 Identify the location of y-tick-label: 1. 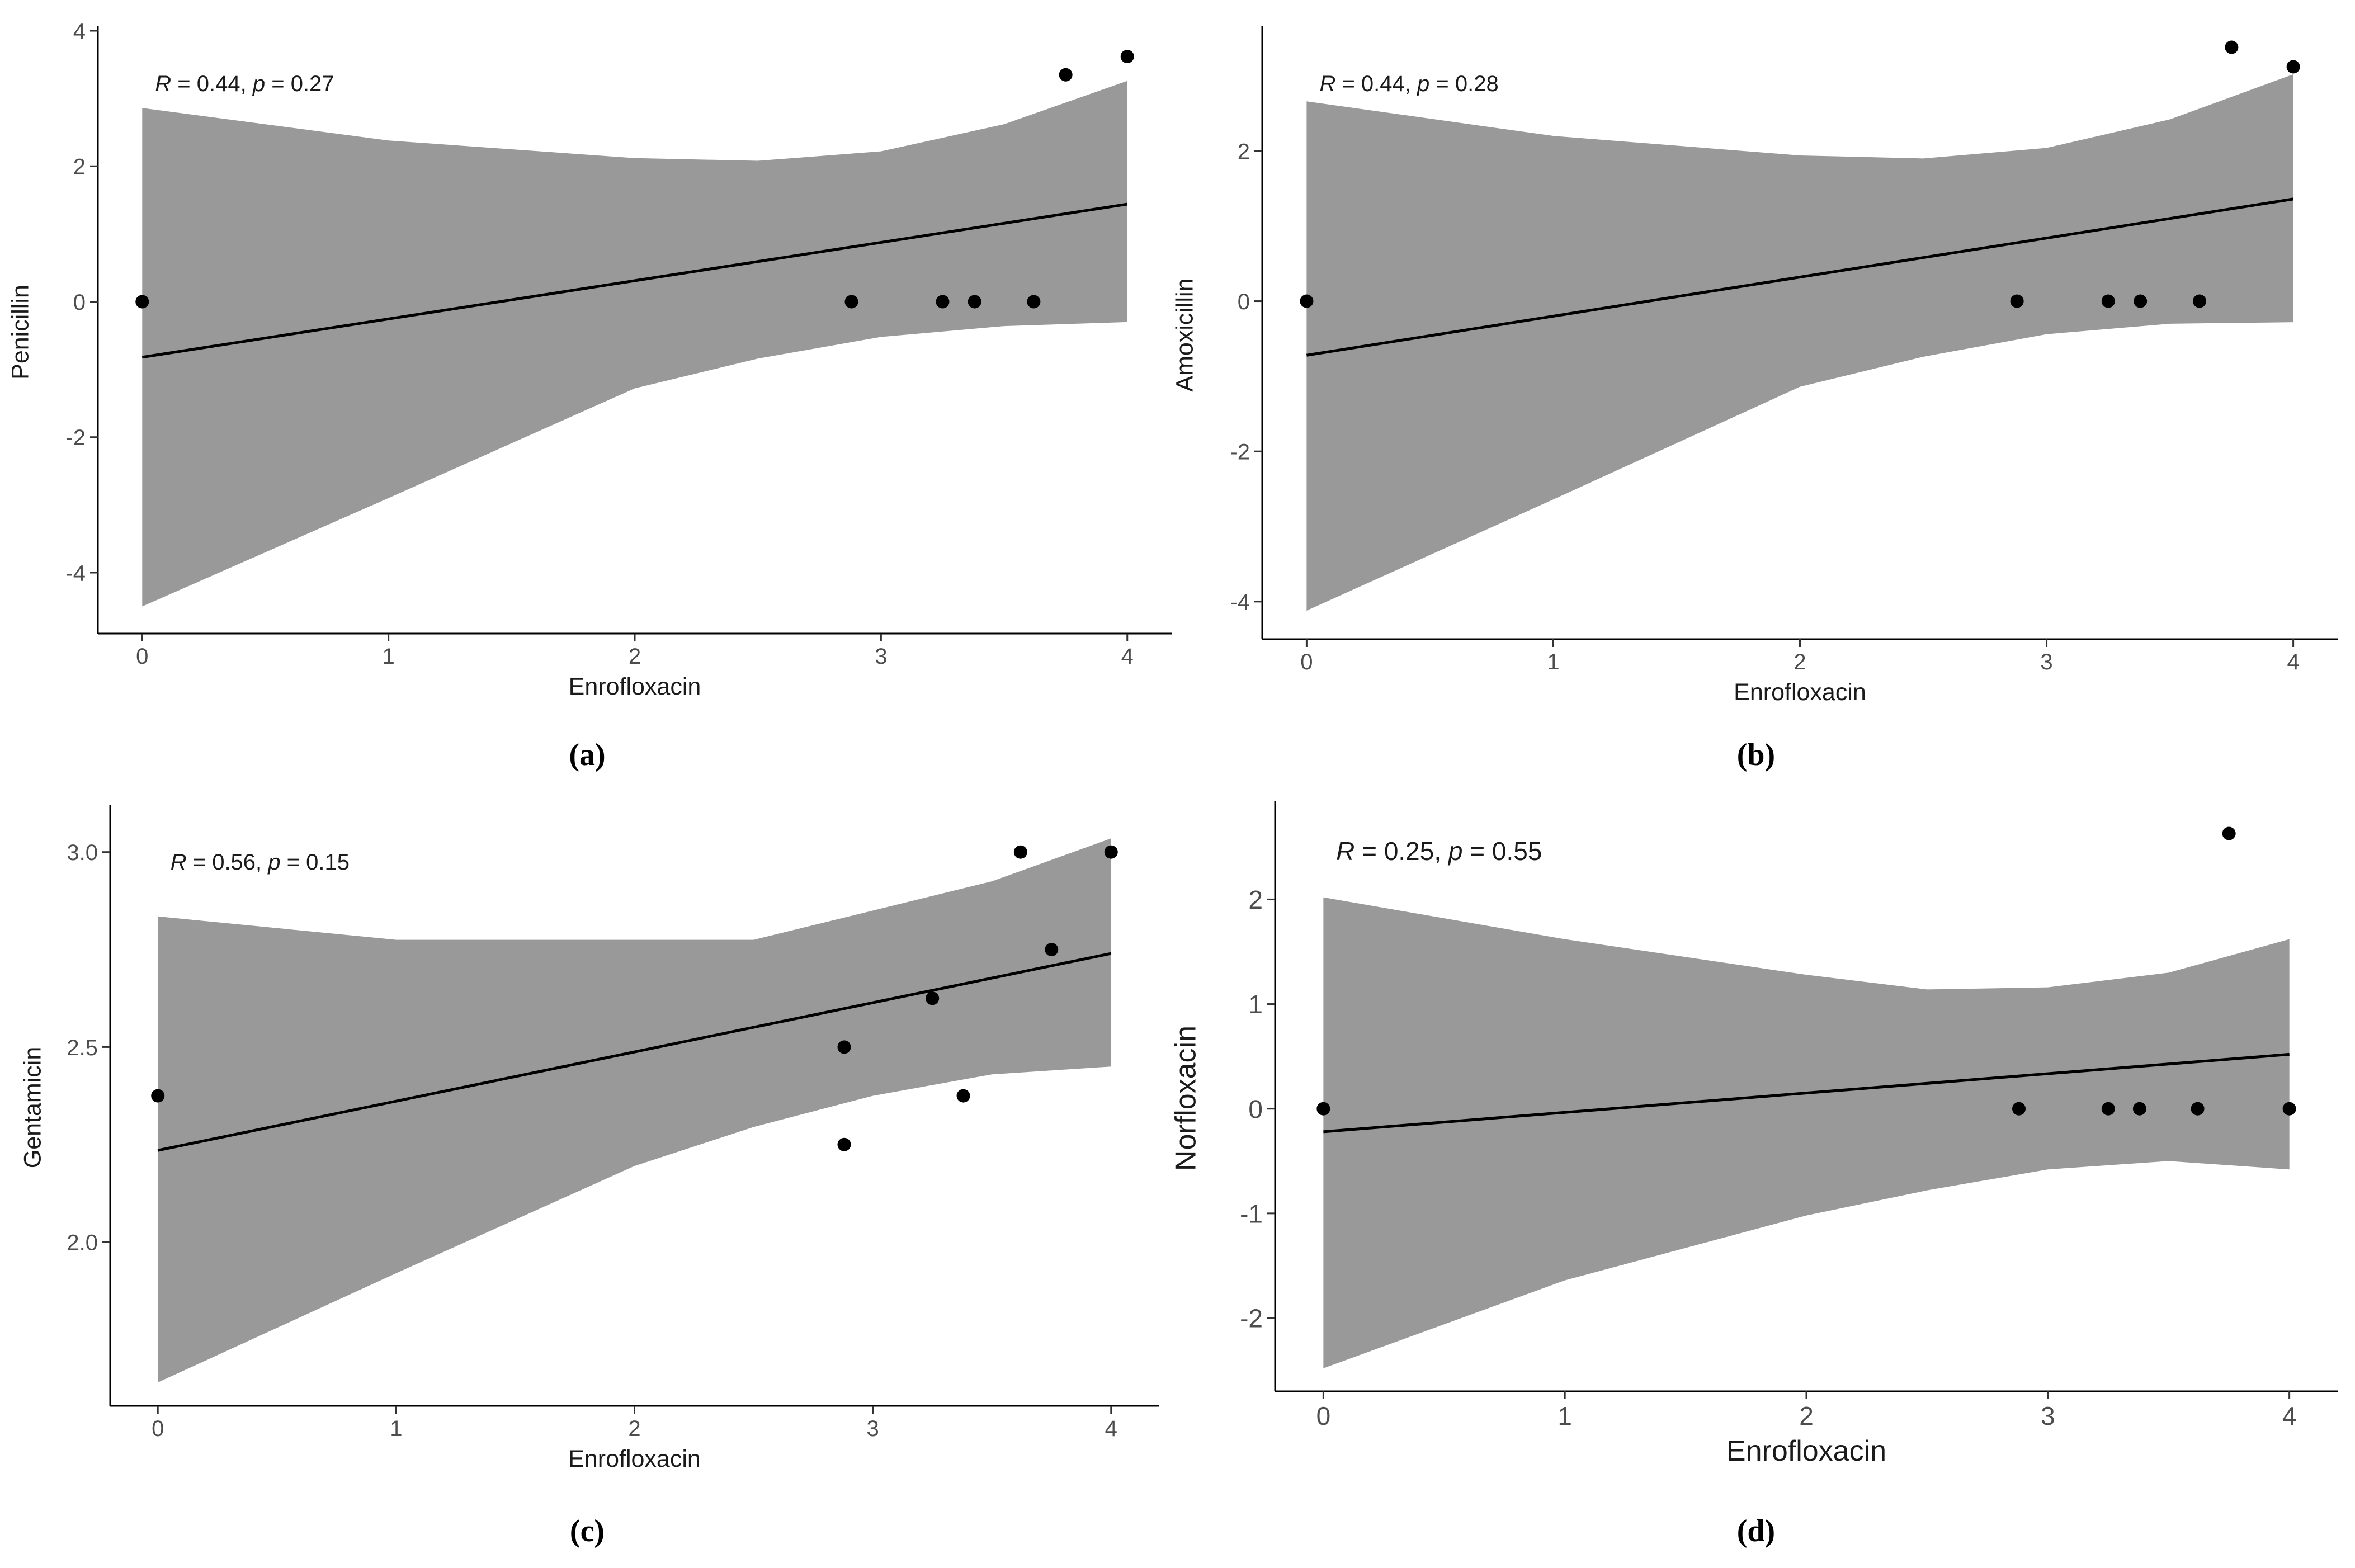
(1256, 1004).